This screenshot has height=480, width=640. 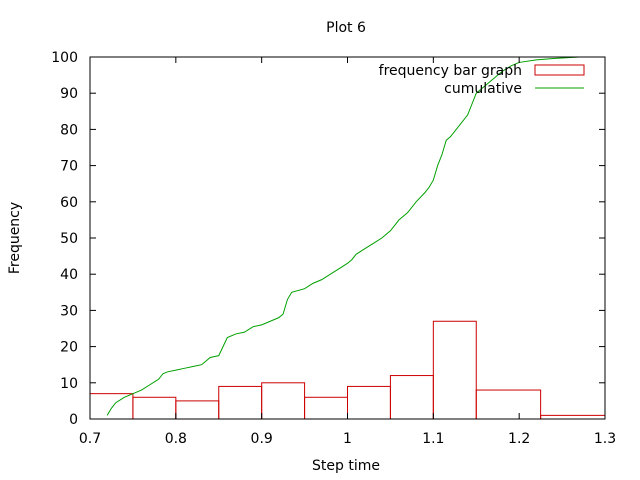 What do you see at coordinates (346, 466) in the screenshot?
I see `x-axis-label: Step time` at bounding box center [346, 466].